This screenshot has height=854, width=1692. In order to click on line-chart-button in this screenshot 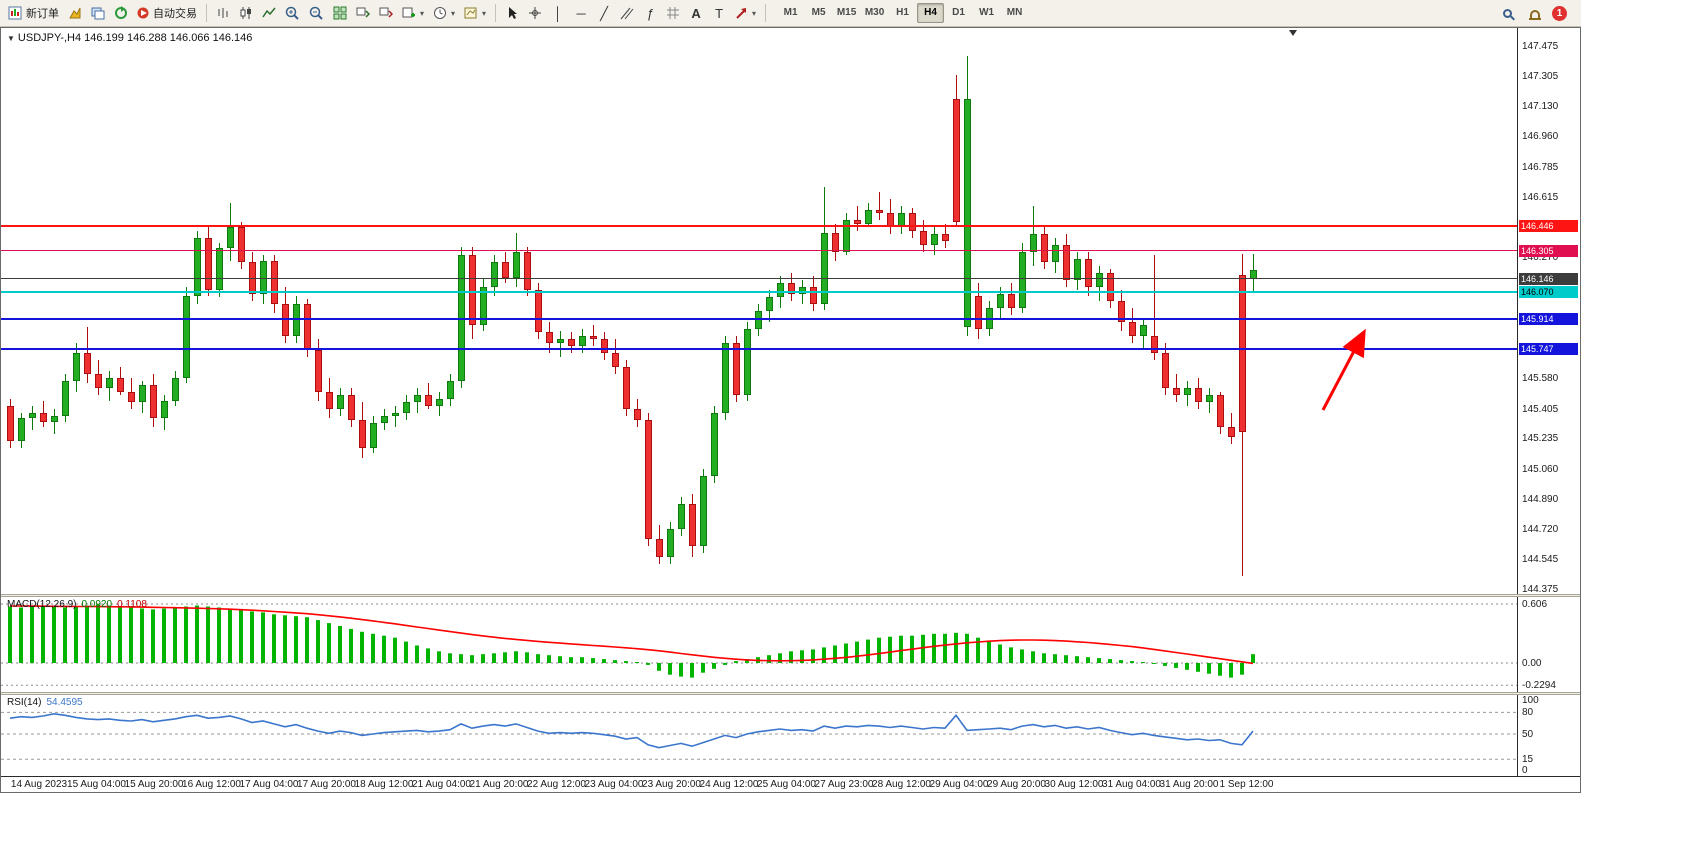, I will do `click(269, 13)`.